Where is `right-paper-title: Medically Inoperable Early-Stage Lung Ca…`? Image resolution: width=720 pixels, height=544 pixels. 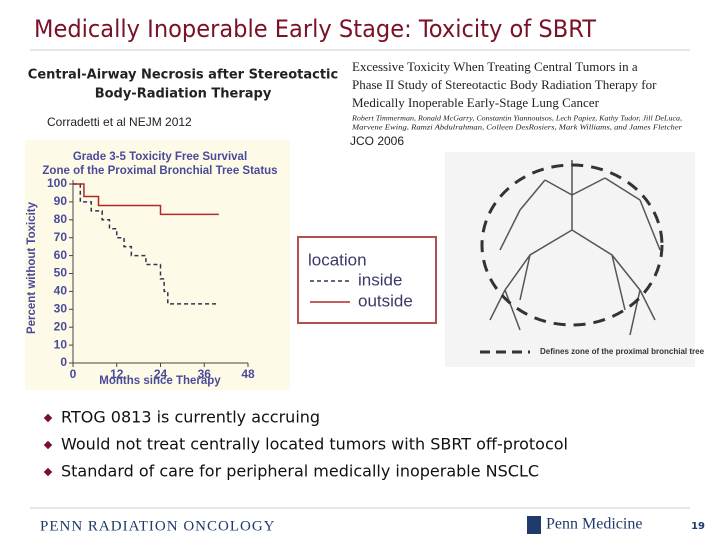 right-paper-title: Medically Inoperable Early-Stage Lung Ca… is located at coordinates (476, 102).